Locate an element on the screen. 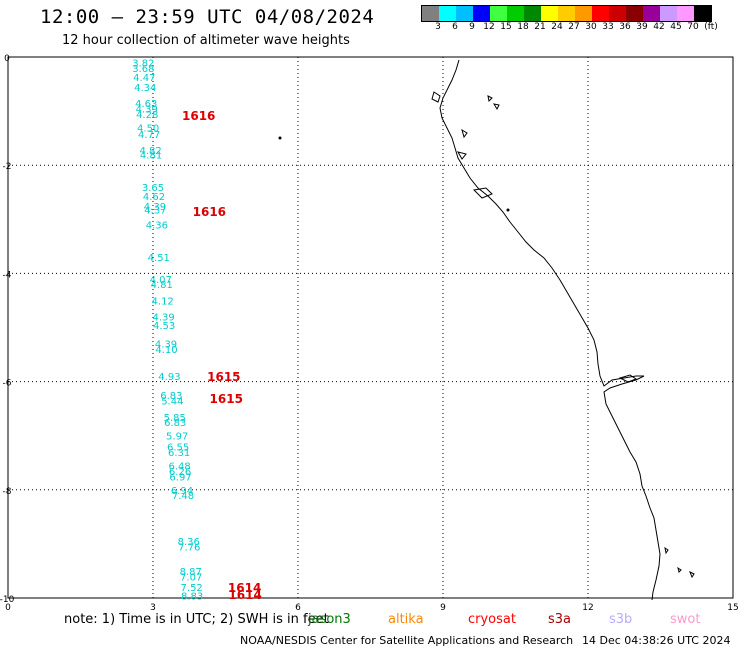 This screenshot has width=740, height=650. mission-legend-swot: swot is located at coordinates (685, 619).